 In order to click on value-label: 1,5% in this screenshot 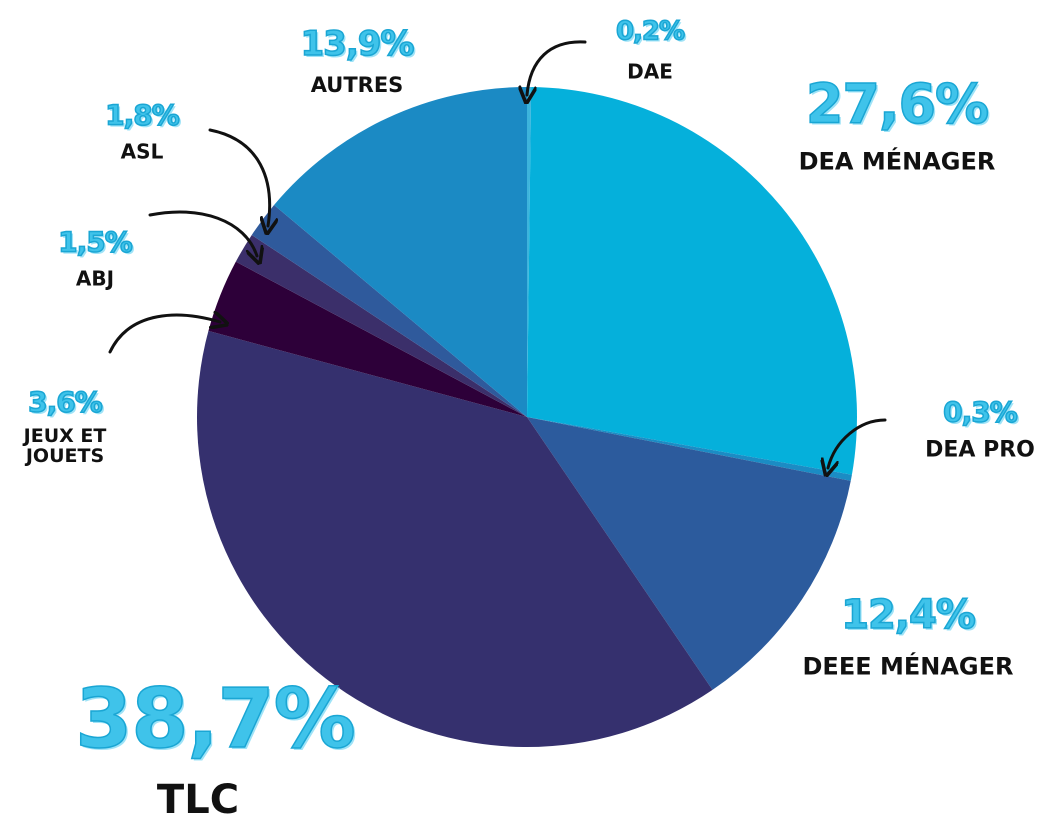, I will do `click(95, 242)`.